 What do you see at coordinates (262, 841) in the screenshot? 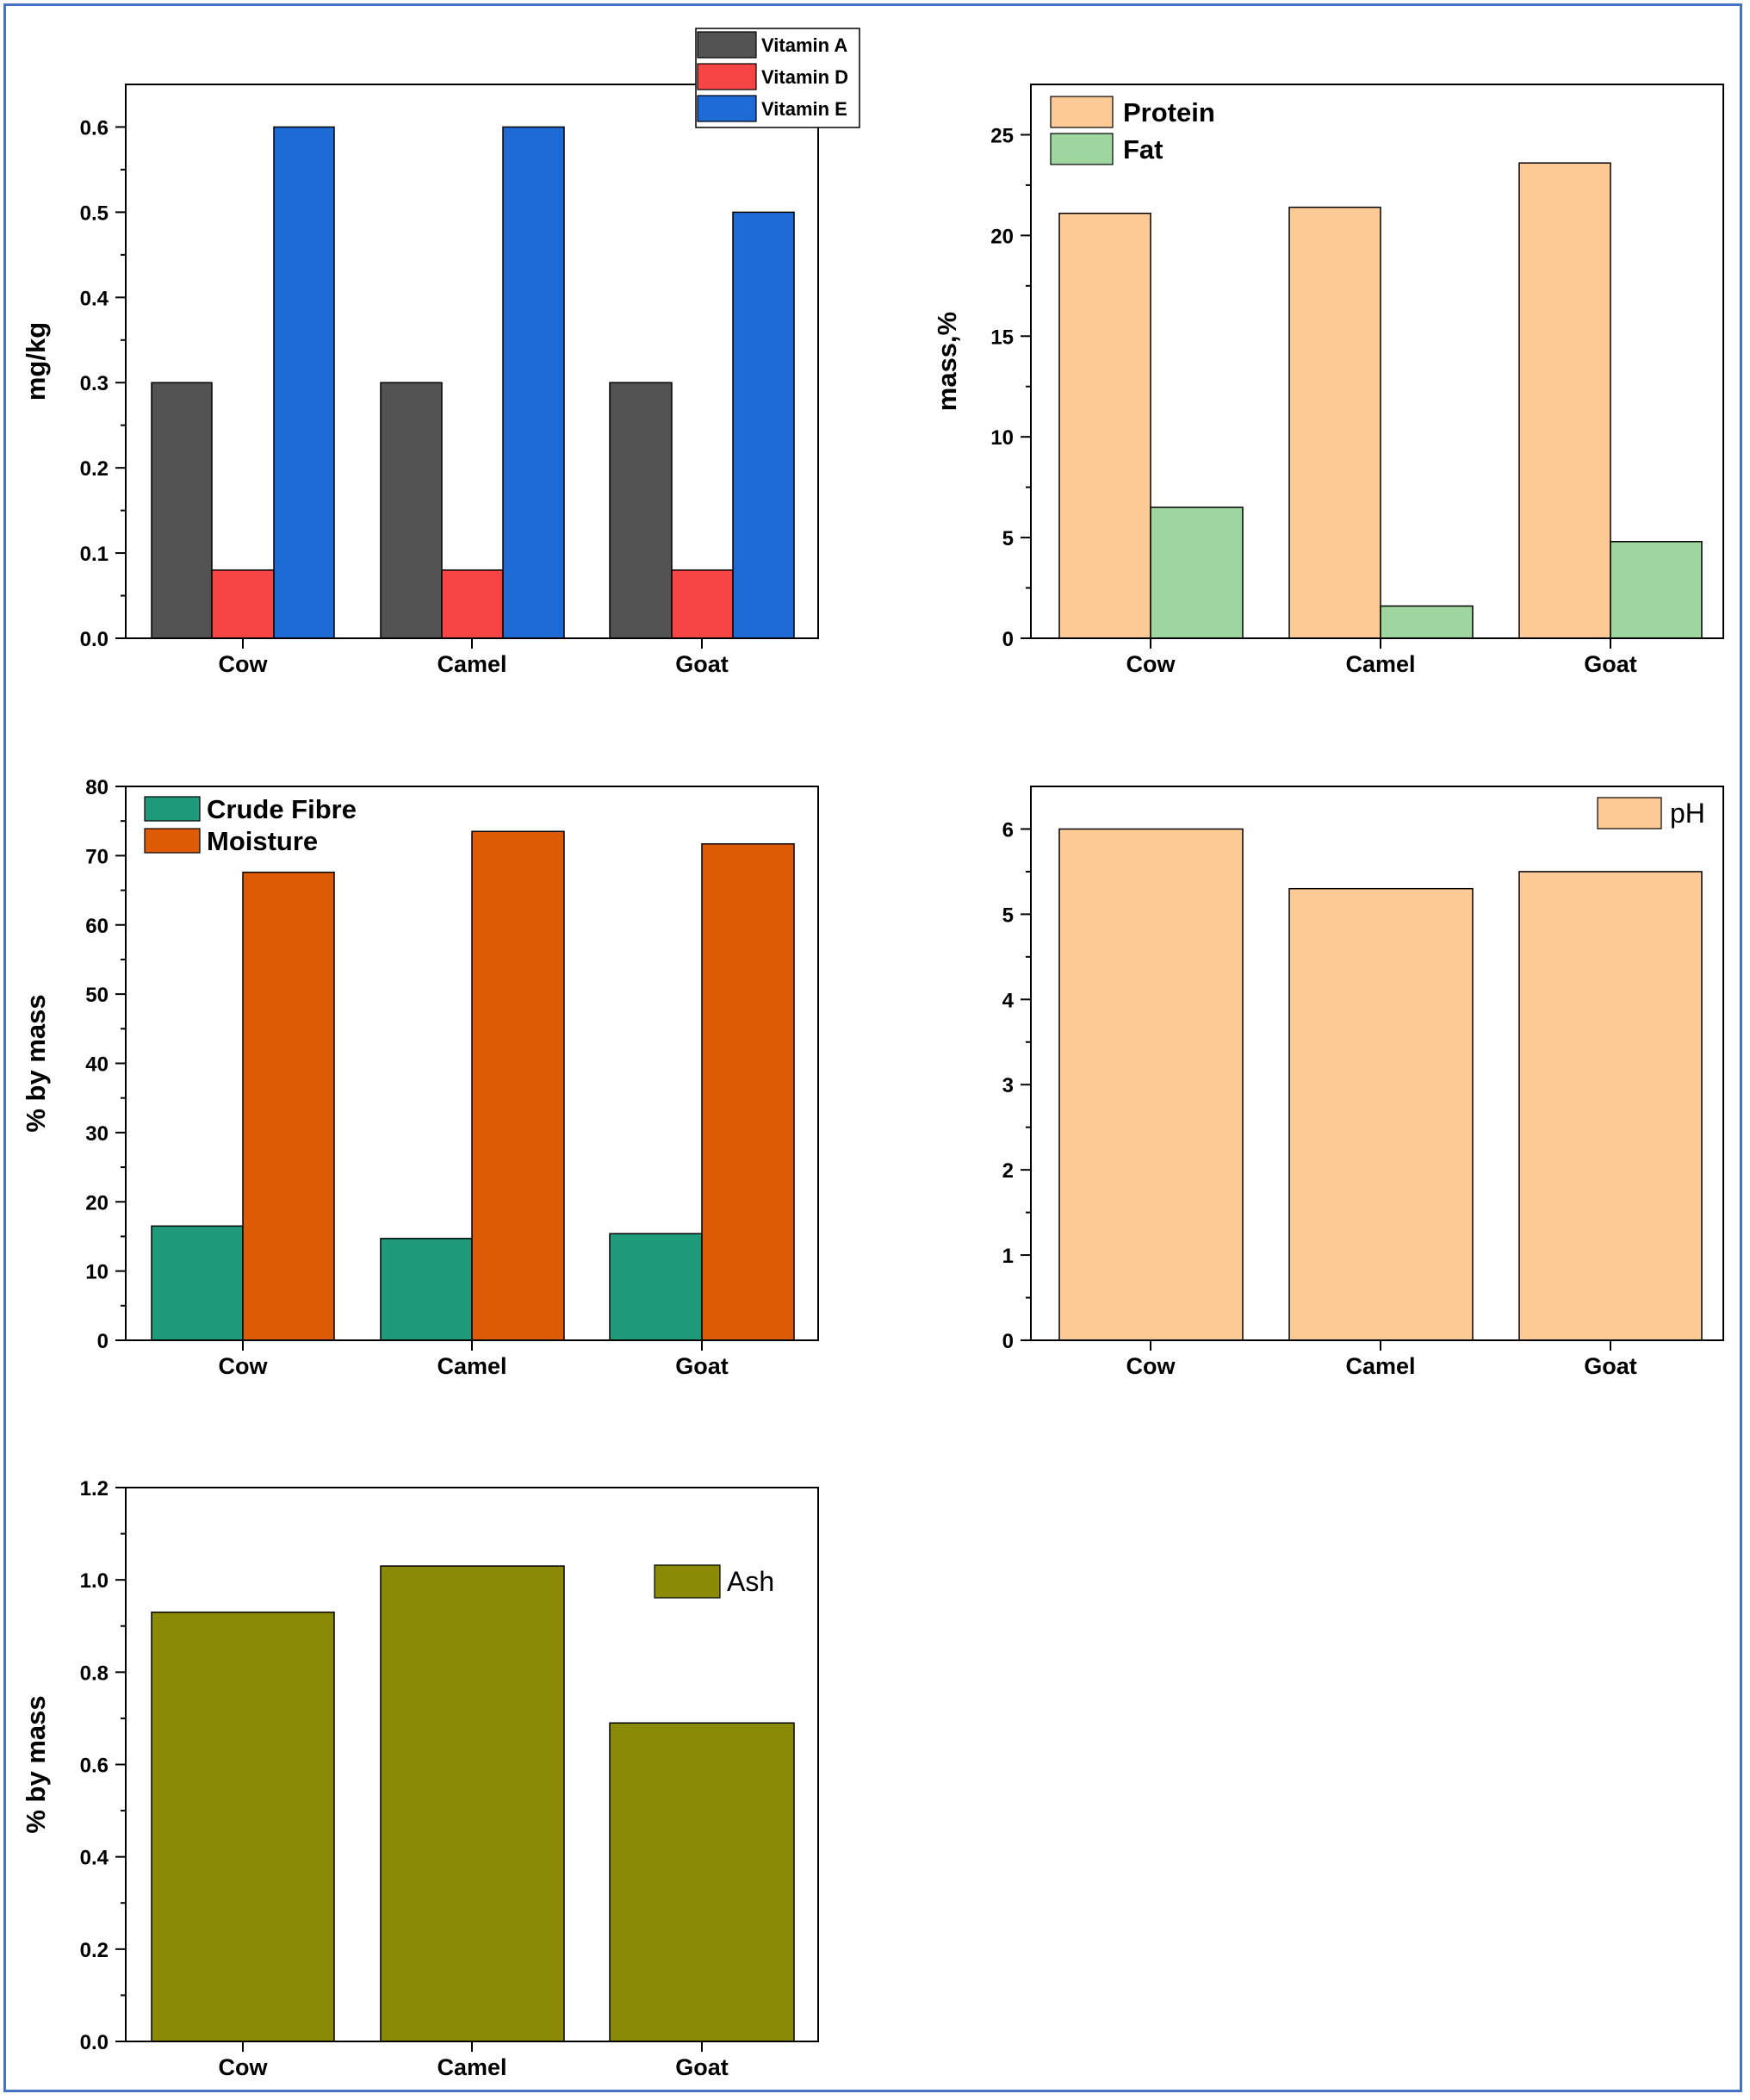
I see `legend-label: Moisture` at bounding box center [262, 841].